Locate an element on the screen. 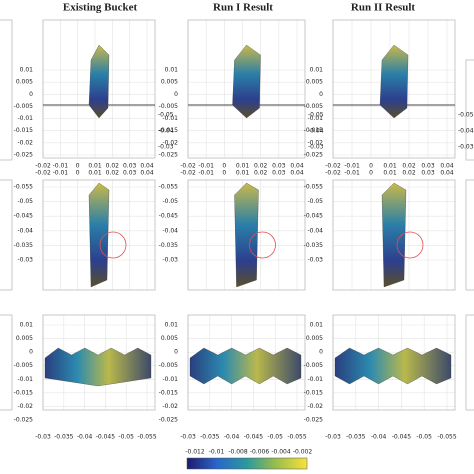 This screenshot has width=474, height=474. colorbar-tick-label: -0.004 is located at coordinates (281, 452).